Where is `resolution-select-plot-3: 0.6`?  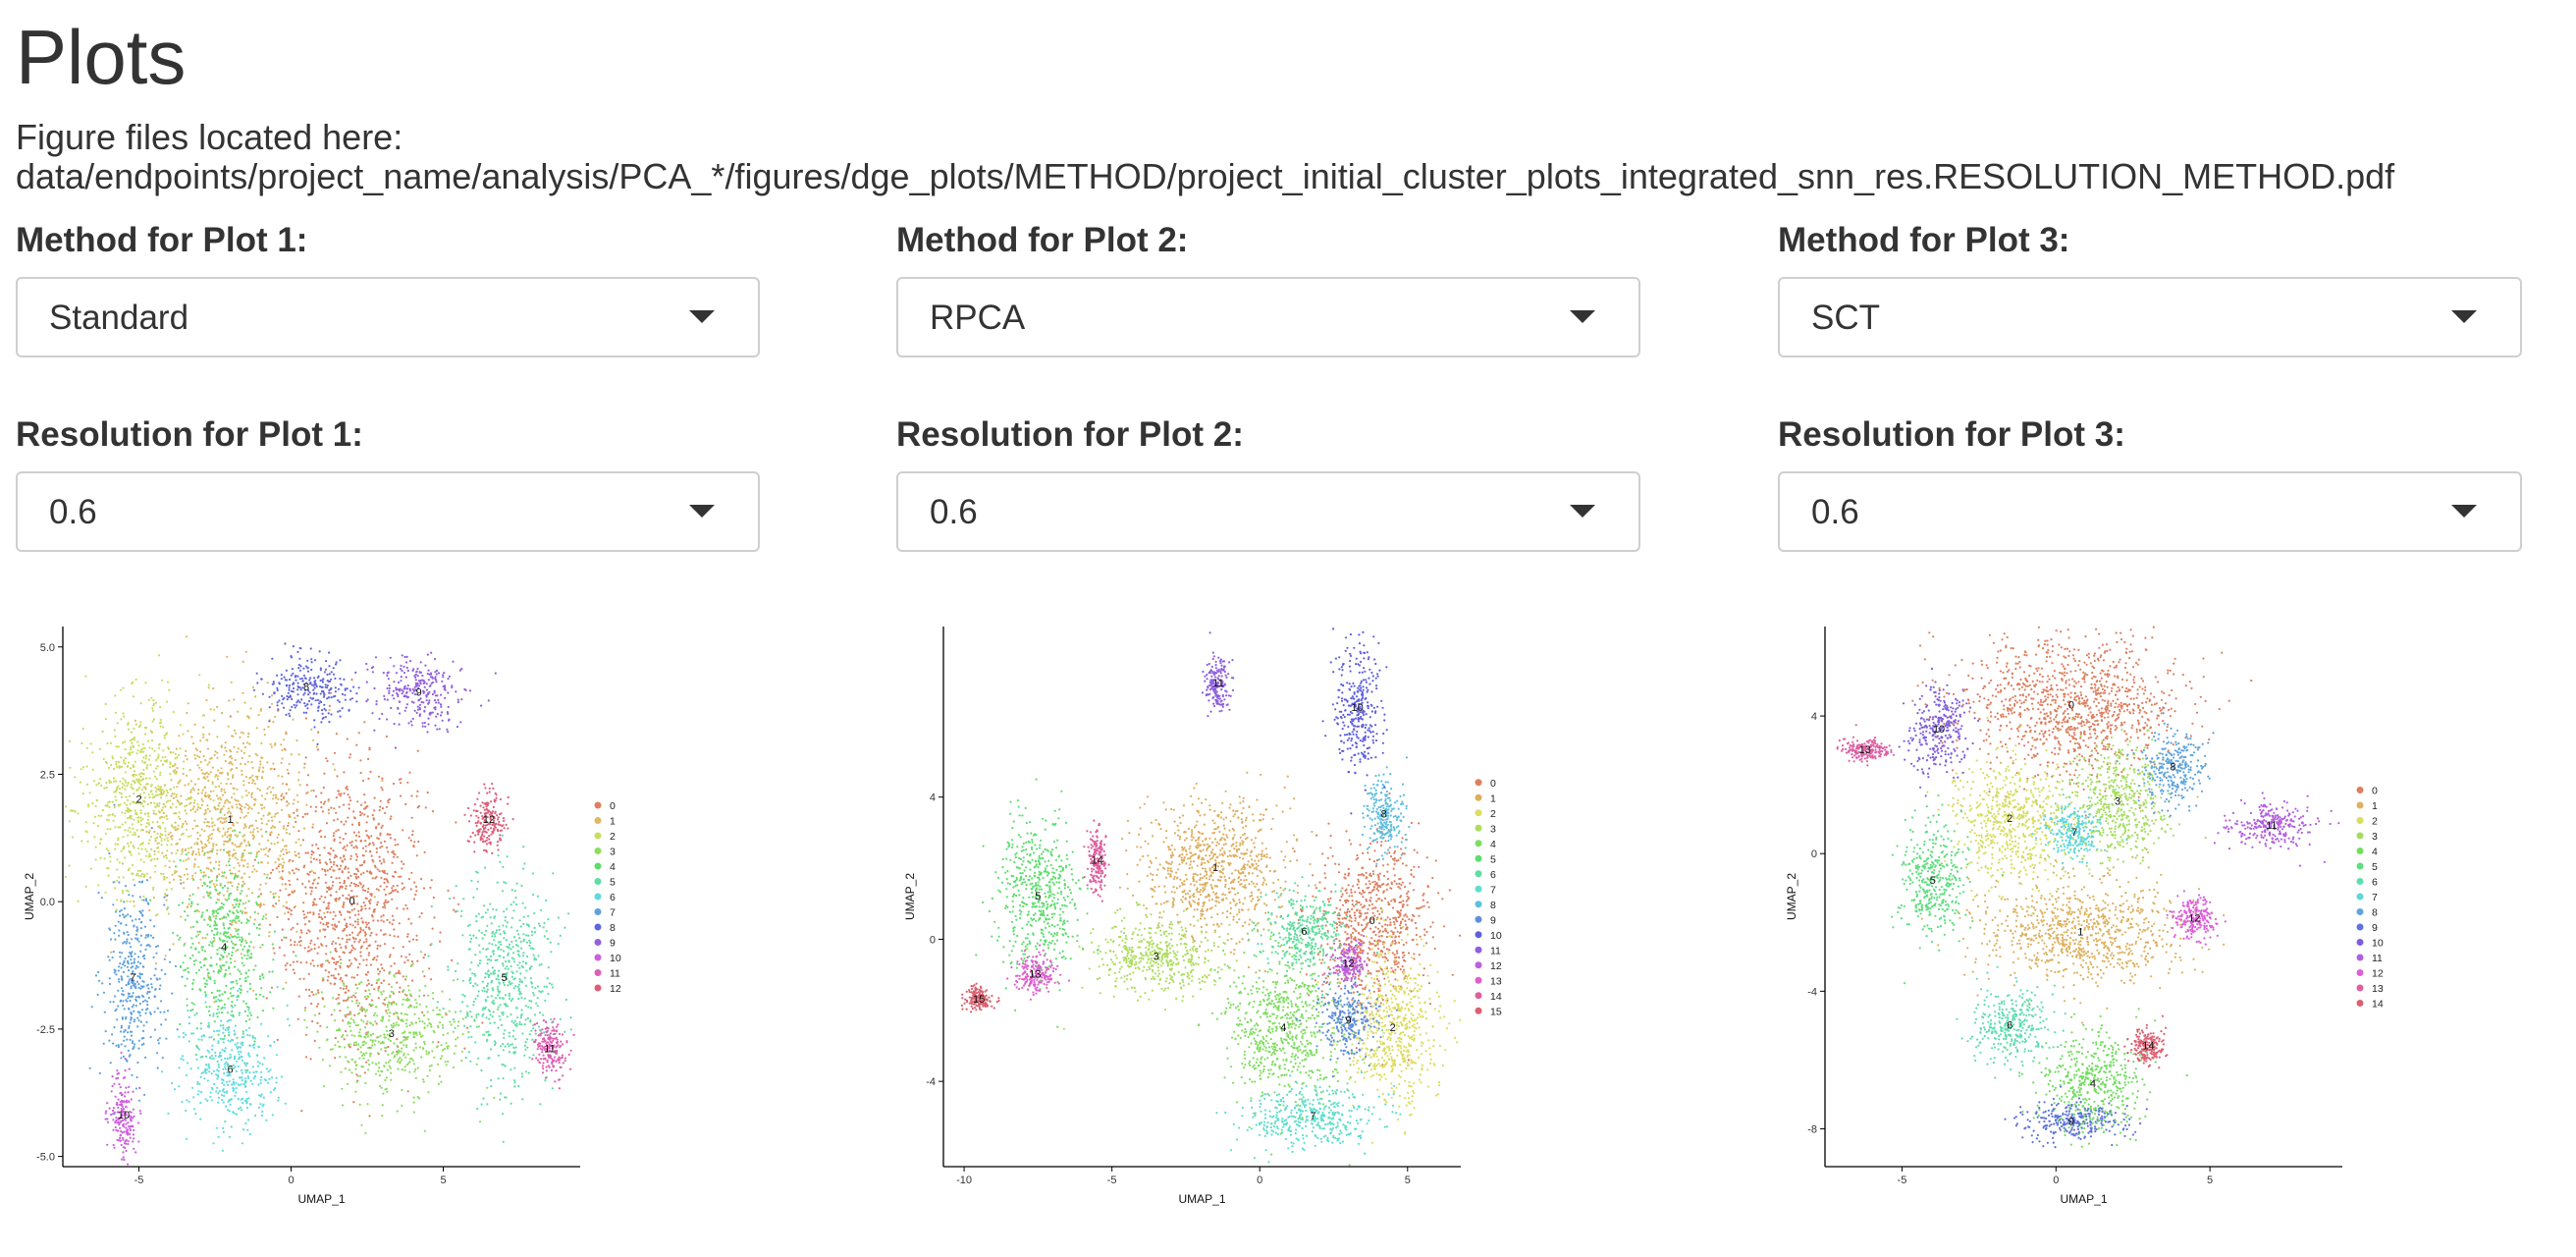 resolution-select-plot-3: 0.6 is located at coordinates (2150, 511).